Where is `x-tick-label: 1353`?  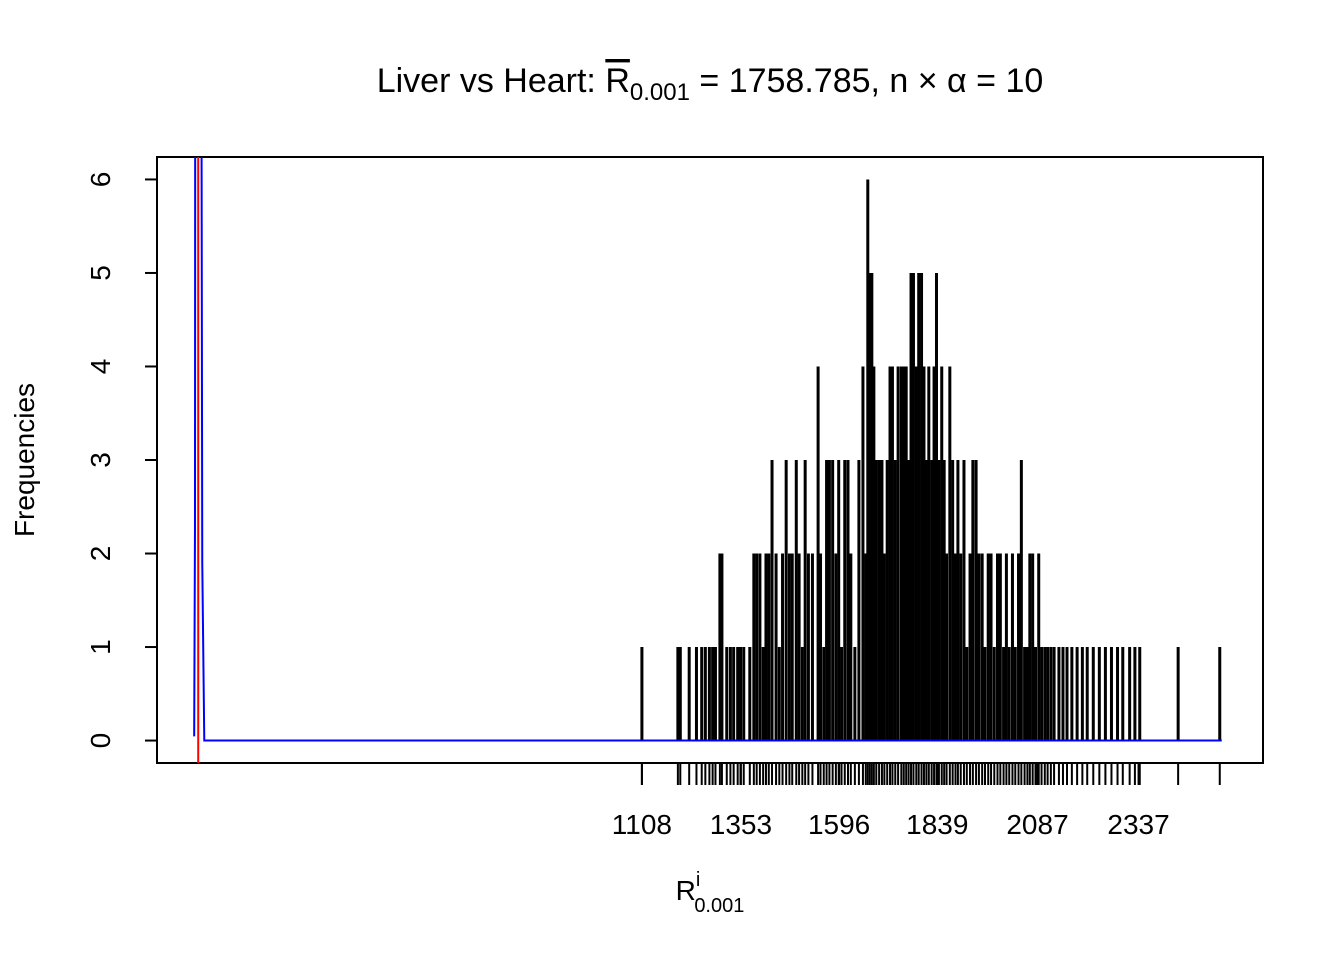 x-tick-label: 1353 is located at coordinates (741, 824).